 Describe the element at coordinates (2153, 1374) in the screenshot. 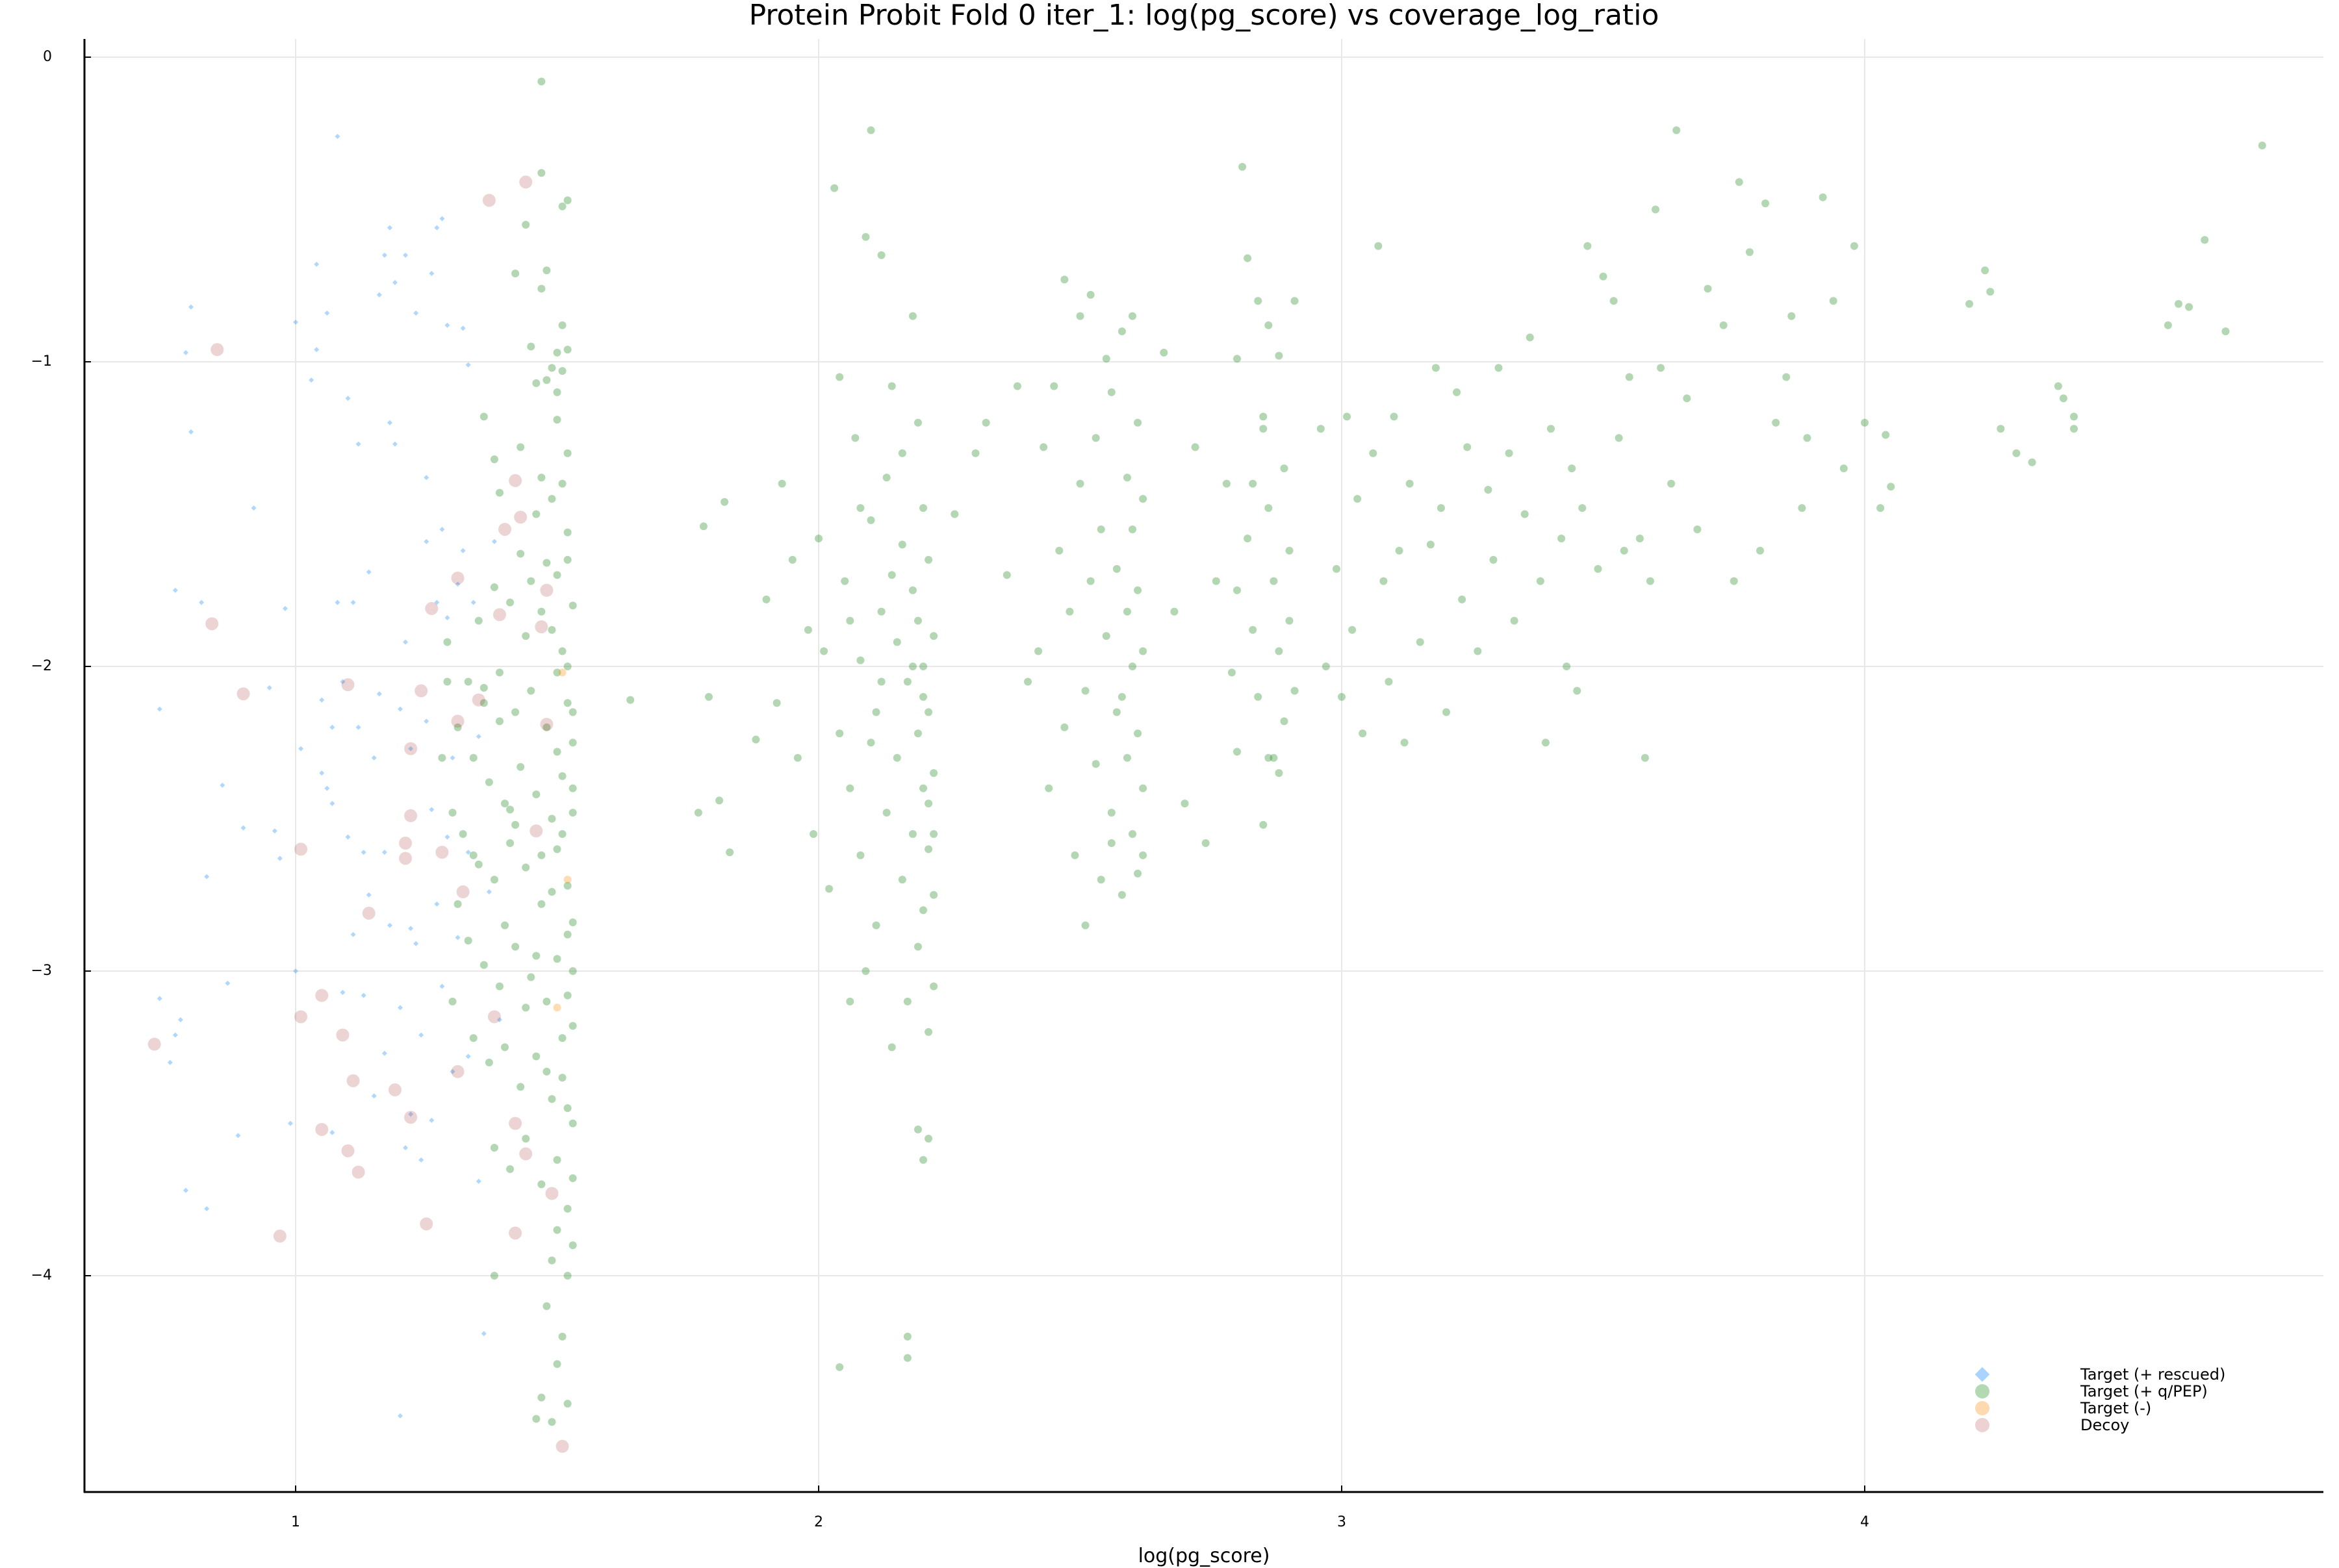

I see `legend-label: Target (+ rescued)` at that location.